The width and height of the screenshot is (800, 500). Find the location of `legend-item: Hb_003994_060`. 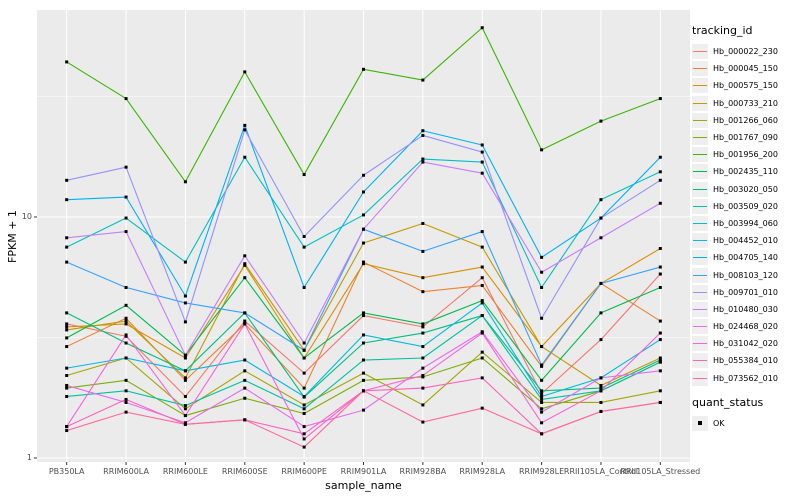

legend-item: Hb_003994_060 is located at coordinates (745, 223).